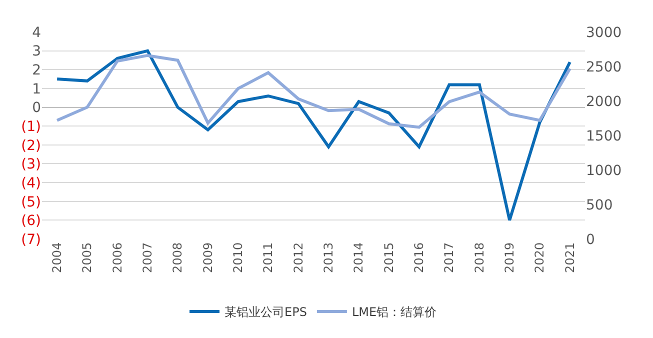 The height and width of the screenshot is (338, 653). I want to click on legend-label: LME铝：结算价, so click(394, 312).